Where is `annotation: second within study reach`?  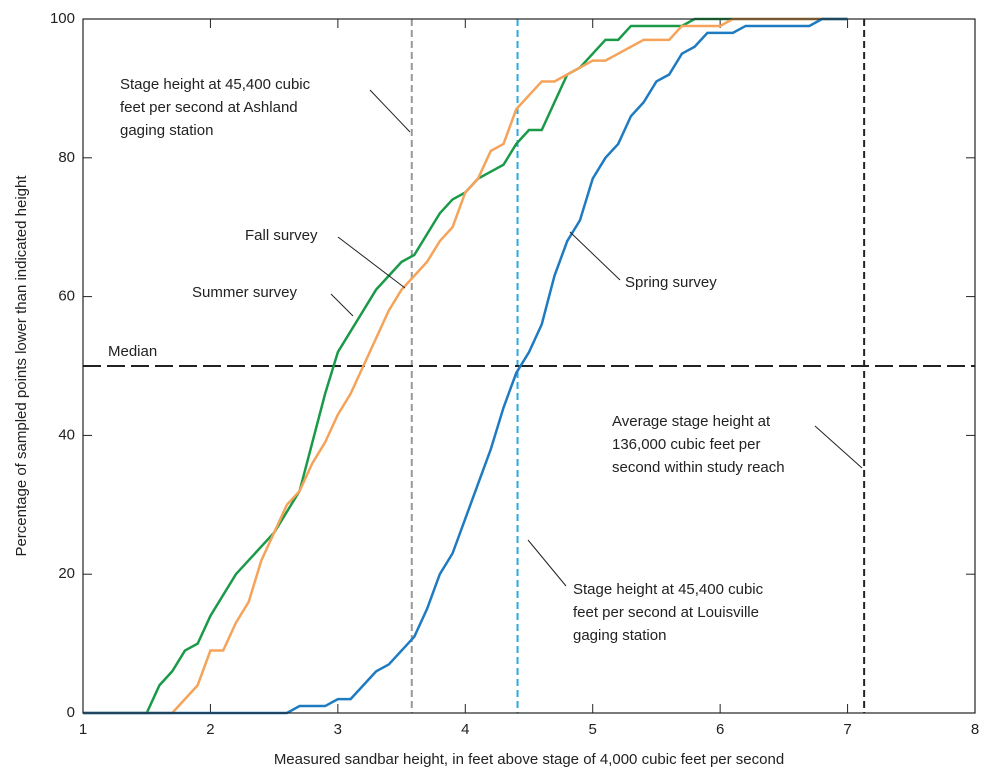
annotation: second within study reach is located at coordinates (698, 467).